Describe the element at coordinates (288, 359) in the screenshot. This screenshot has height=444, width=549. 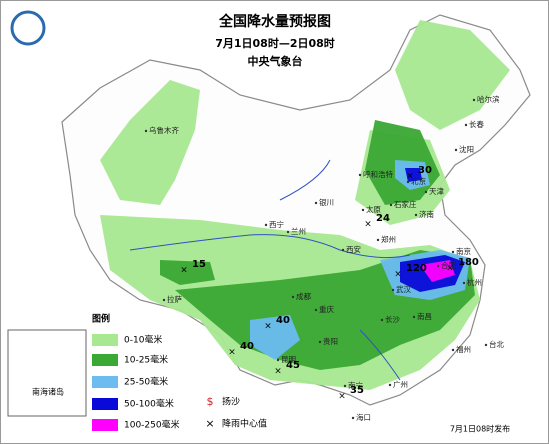
I see `city-label: 昆明` at that location.